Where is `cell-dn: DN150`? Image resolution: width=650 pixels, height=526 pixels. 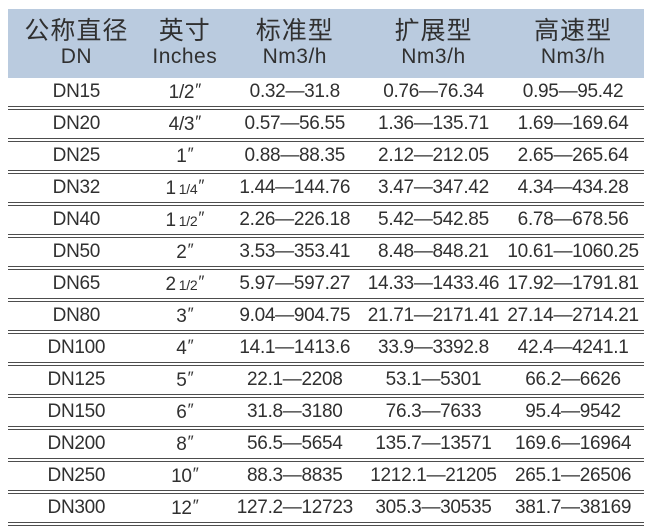
cell-dn: DN150 is located at coordinates (76, 413).